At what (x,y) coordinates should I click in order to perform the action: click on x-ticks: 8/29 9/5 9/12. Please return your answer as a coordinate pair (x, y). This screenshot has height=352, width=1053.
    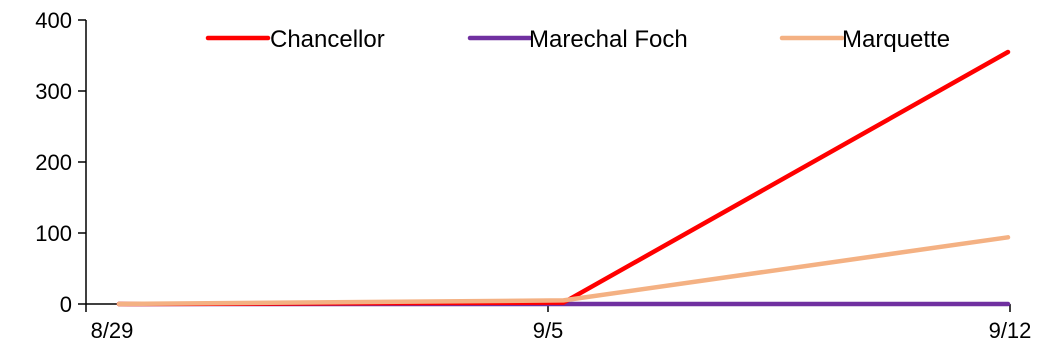
    Looking at the image, I should click on (558, 323).